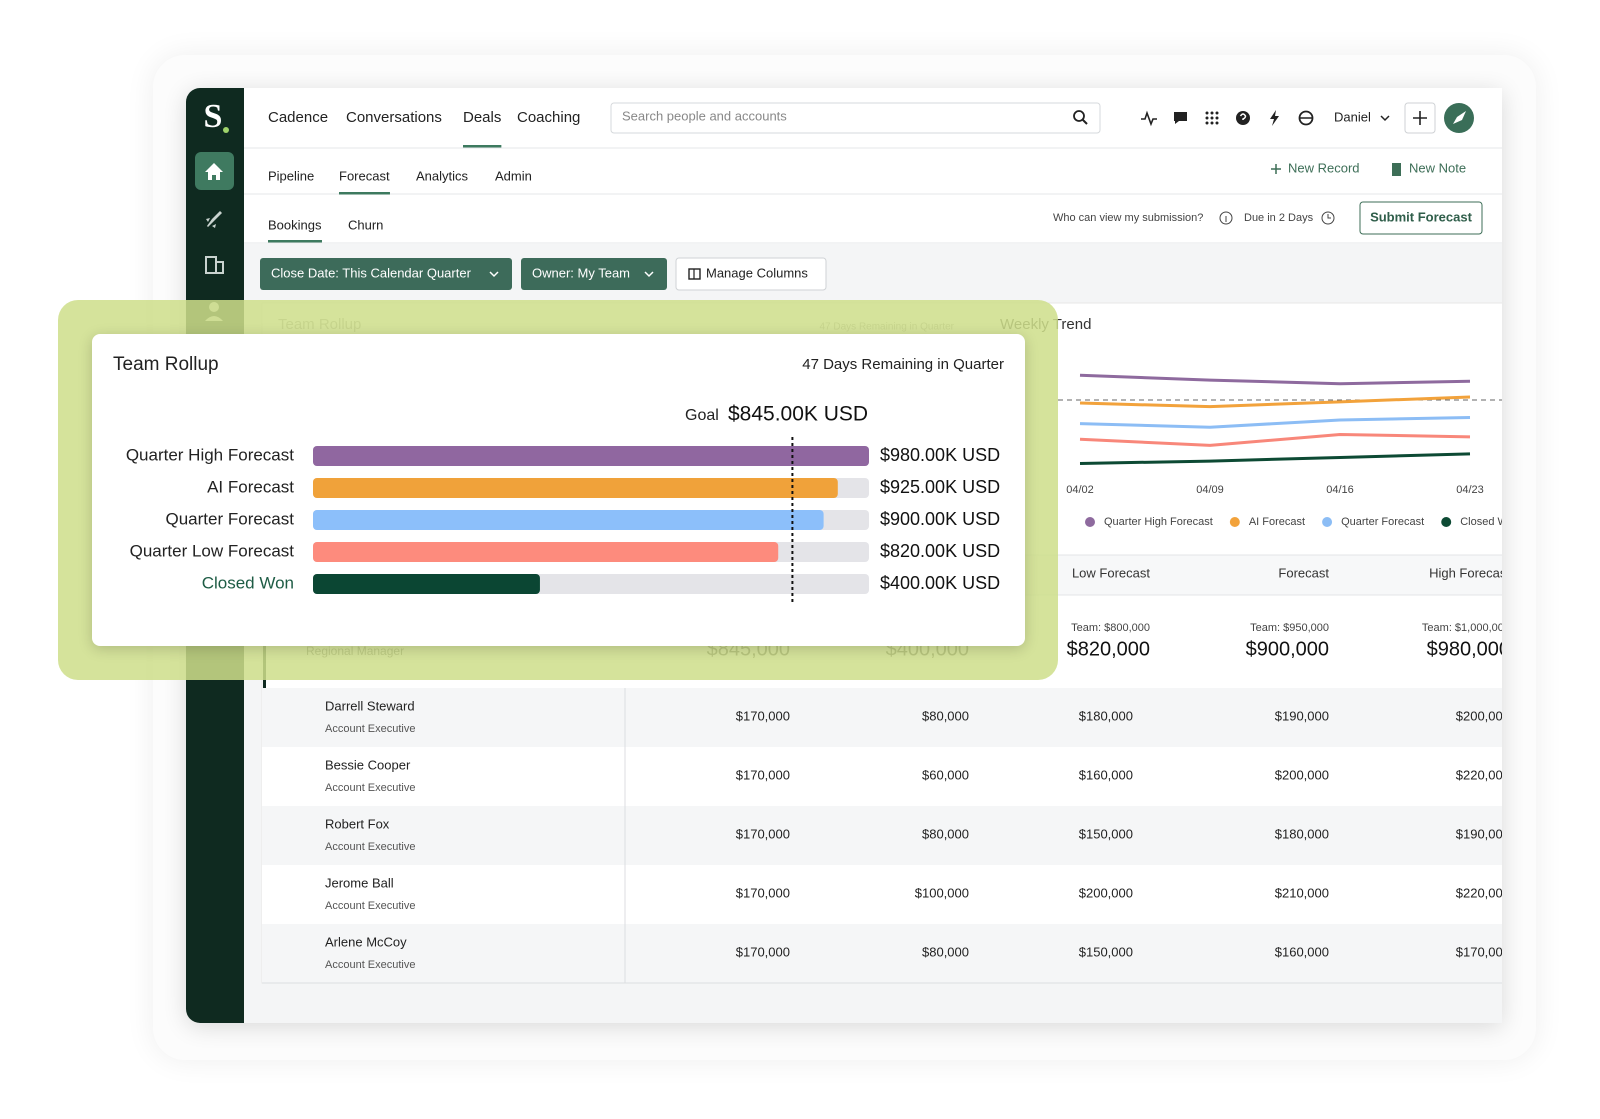  Describe the element at coordinates (548, 117) in the screenshot. I see `nav-item: Coaching` at that location.